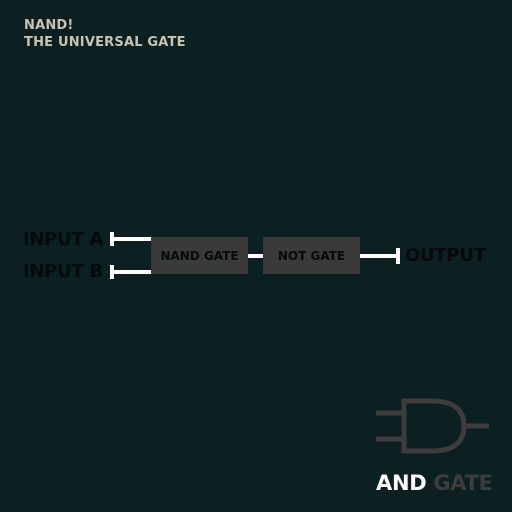  Describe the element at coordinates (63, 239) in the screenshot. I see `input-a-label: INPUT A` at that location.